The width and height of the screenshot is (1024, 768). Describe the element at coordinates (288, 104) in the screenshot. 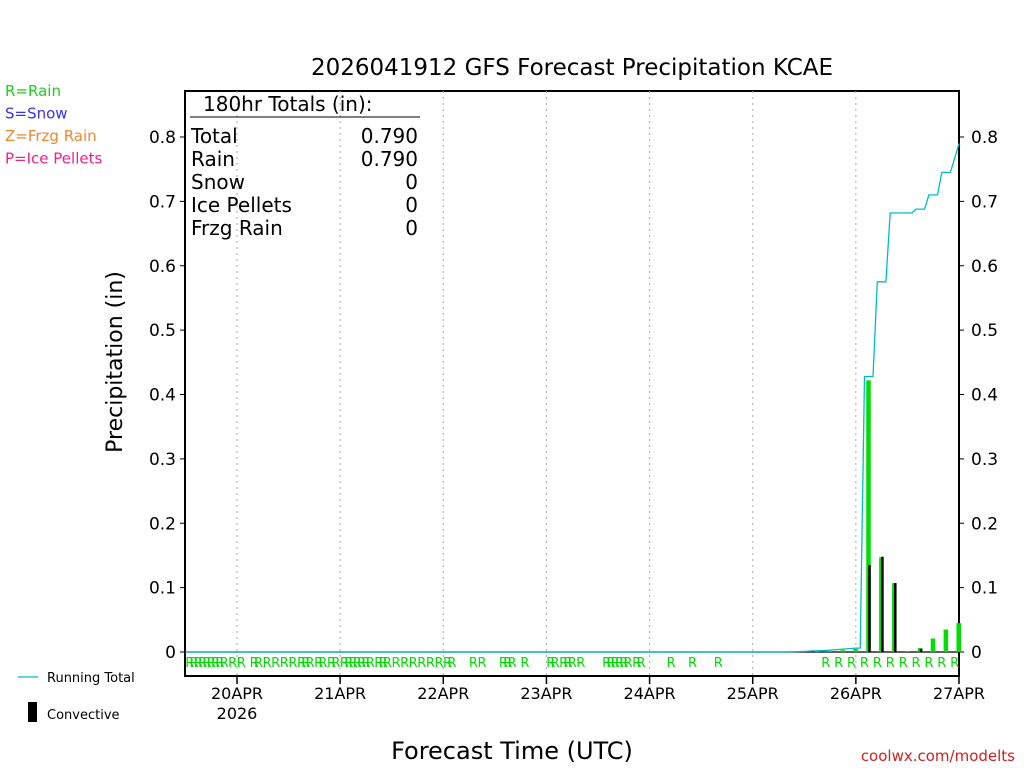

I see `totals-title: 180hr Totals (in):` at that location.